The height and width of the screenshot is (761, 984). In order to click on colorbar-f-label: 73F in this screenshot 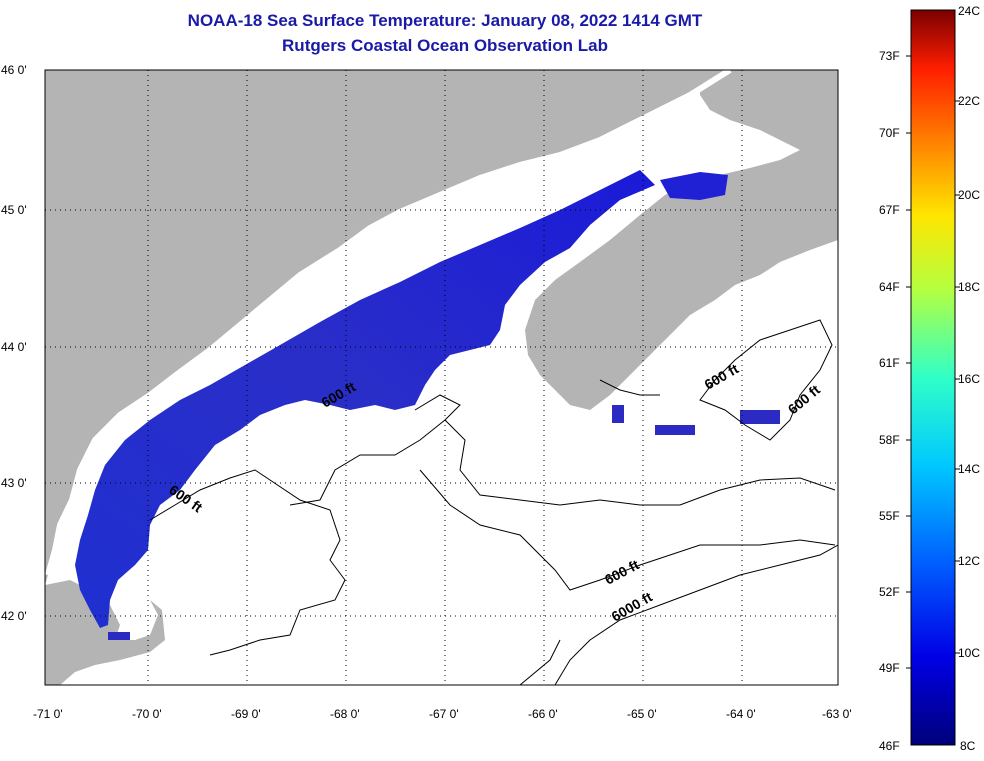, I will do `click(889, 56)`.